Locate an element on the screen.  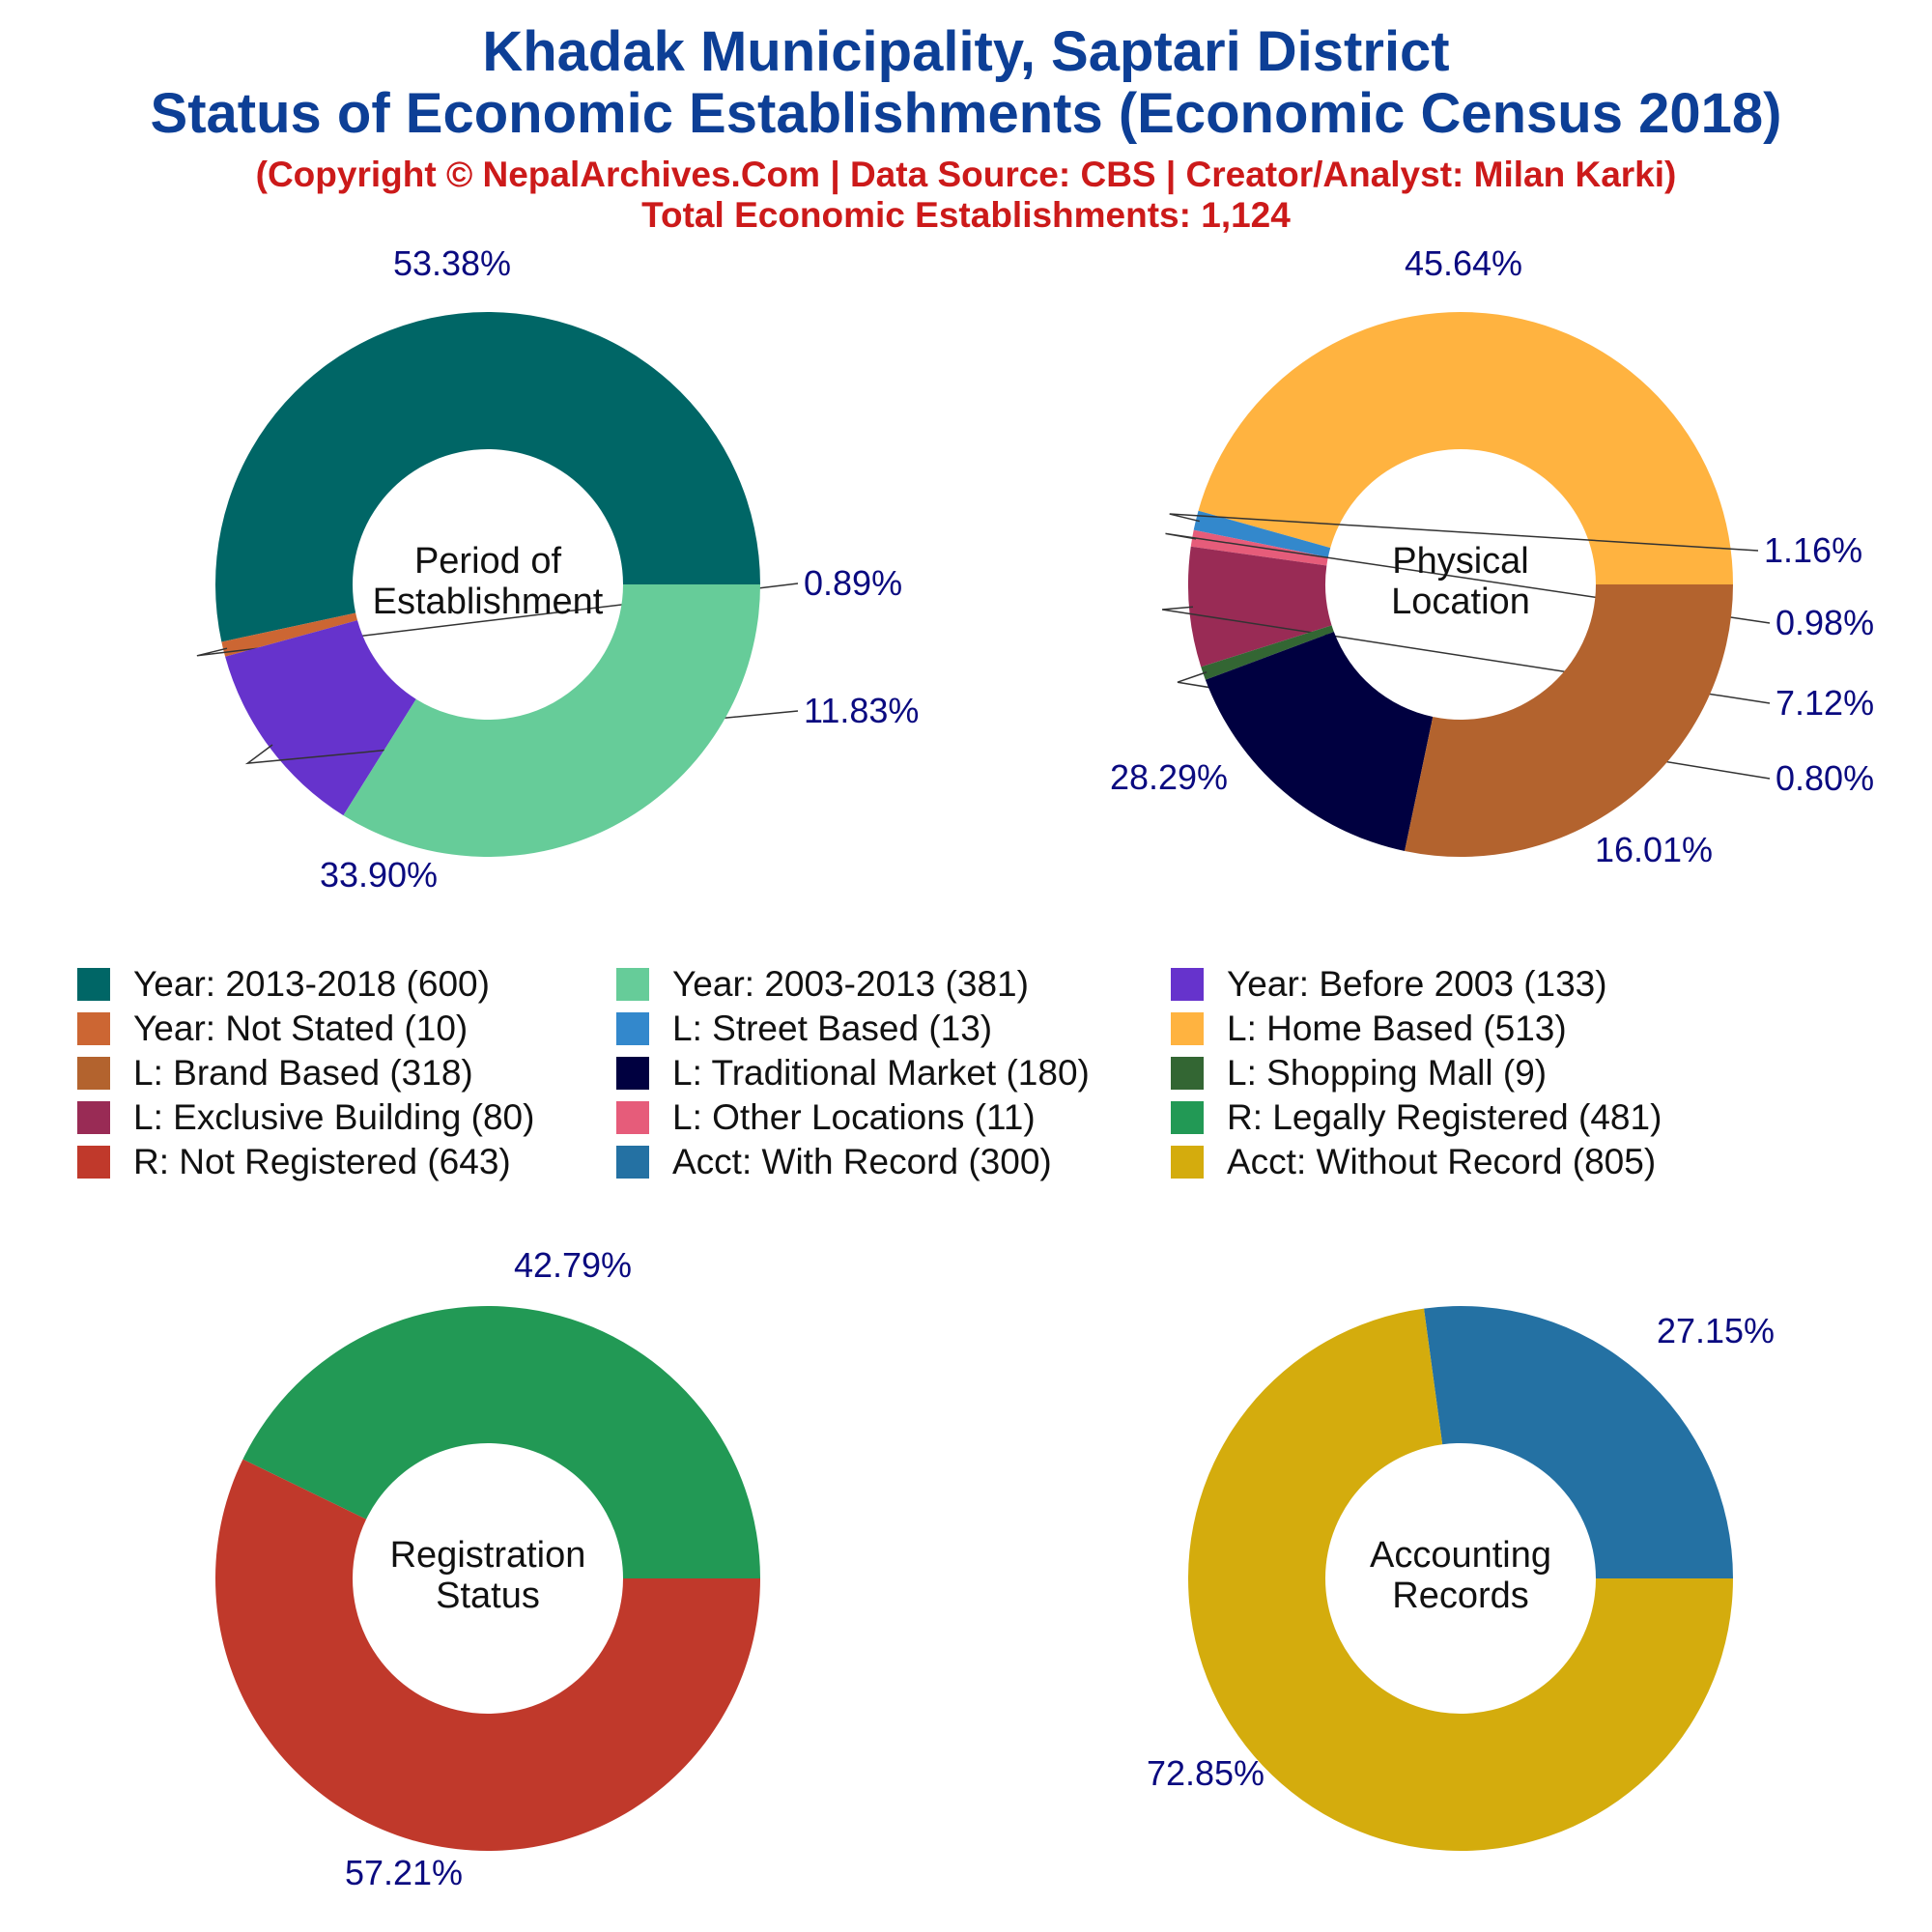
legend-item: L: Shopping Mall (9) is located at coordinates (1359, 1073).